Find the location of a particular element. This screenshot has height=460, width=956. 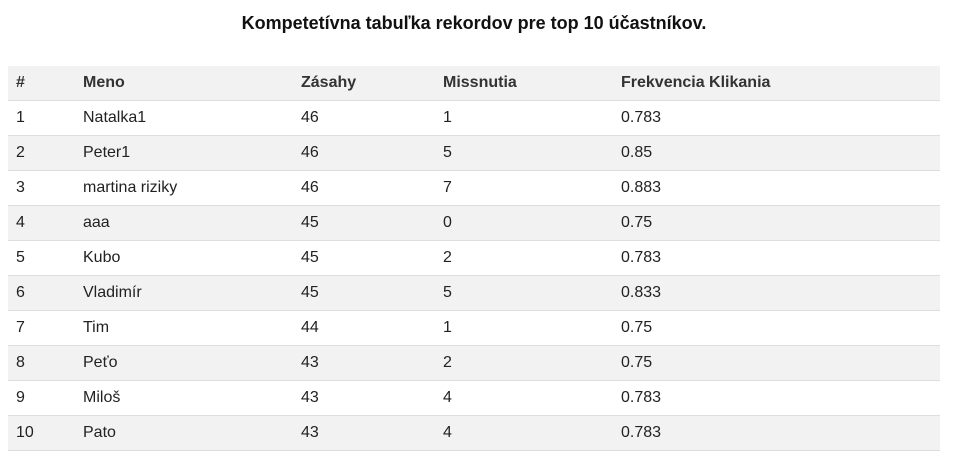

cell-name: Peter1 is located at coordinates (184, 153).